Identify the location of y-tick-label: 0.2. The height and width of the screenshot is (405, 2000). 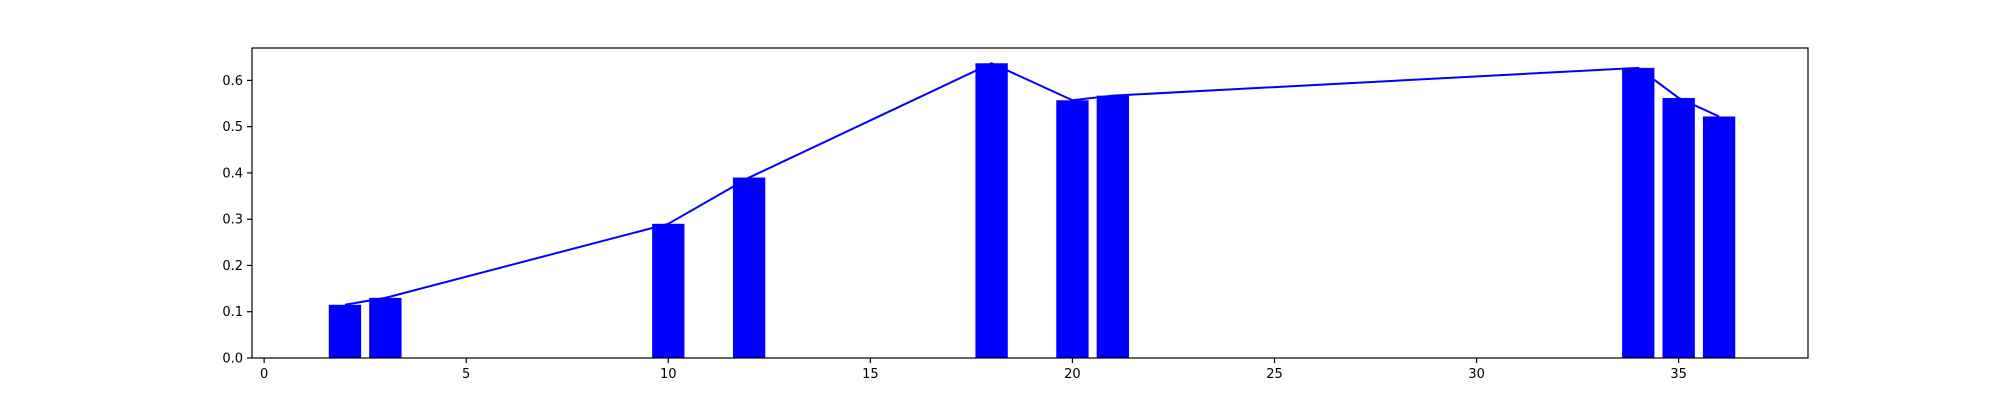
(232, 266).